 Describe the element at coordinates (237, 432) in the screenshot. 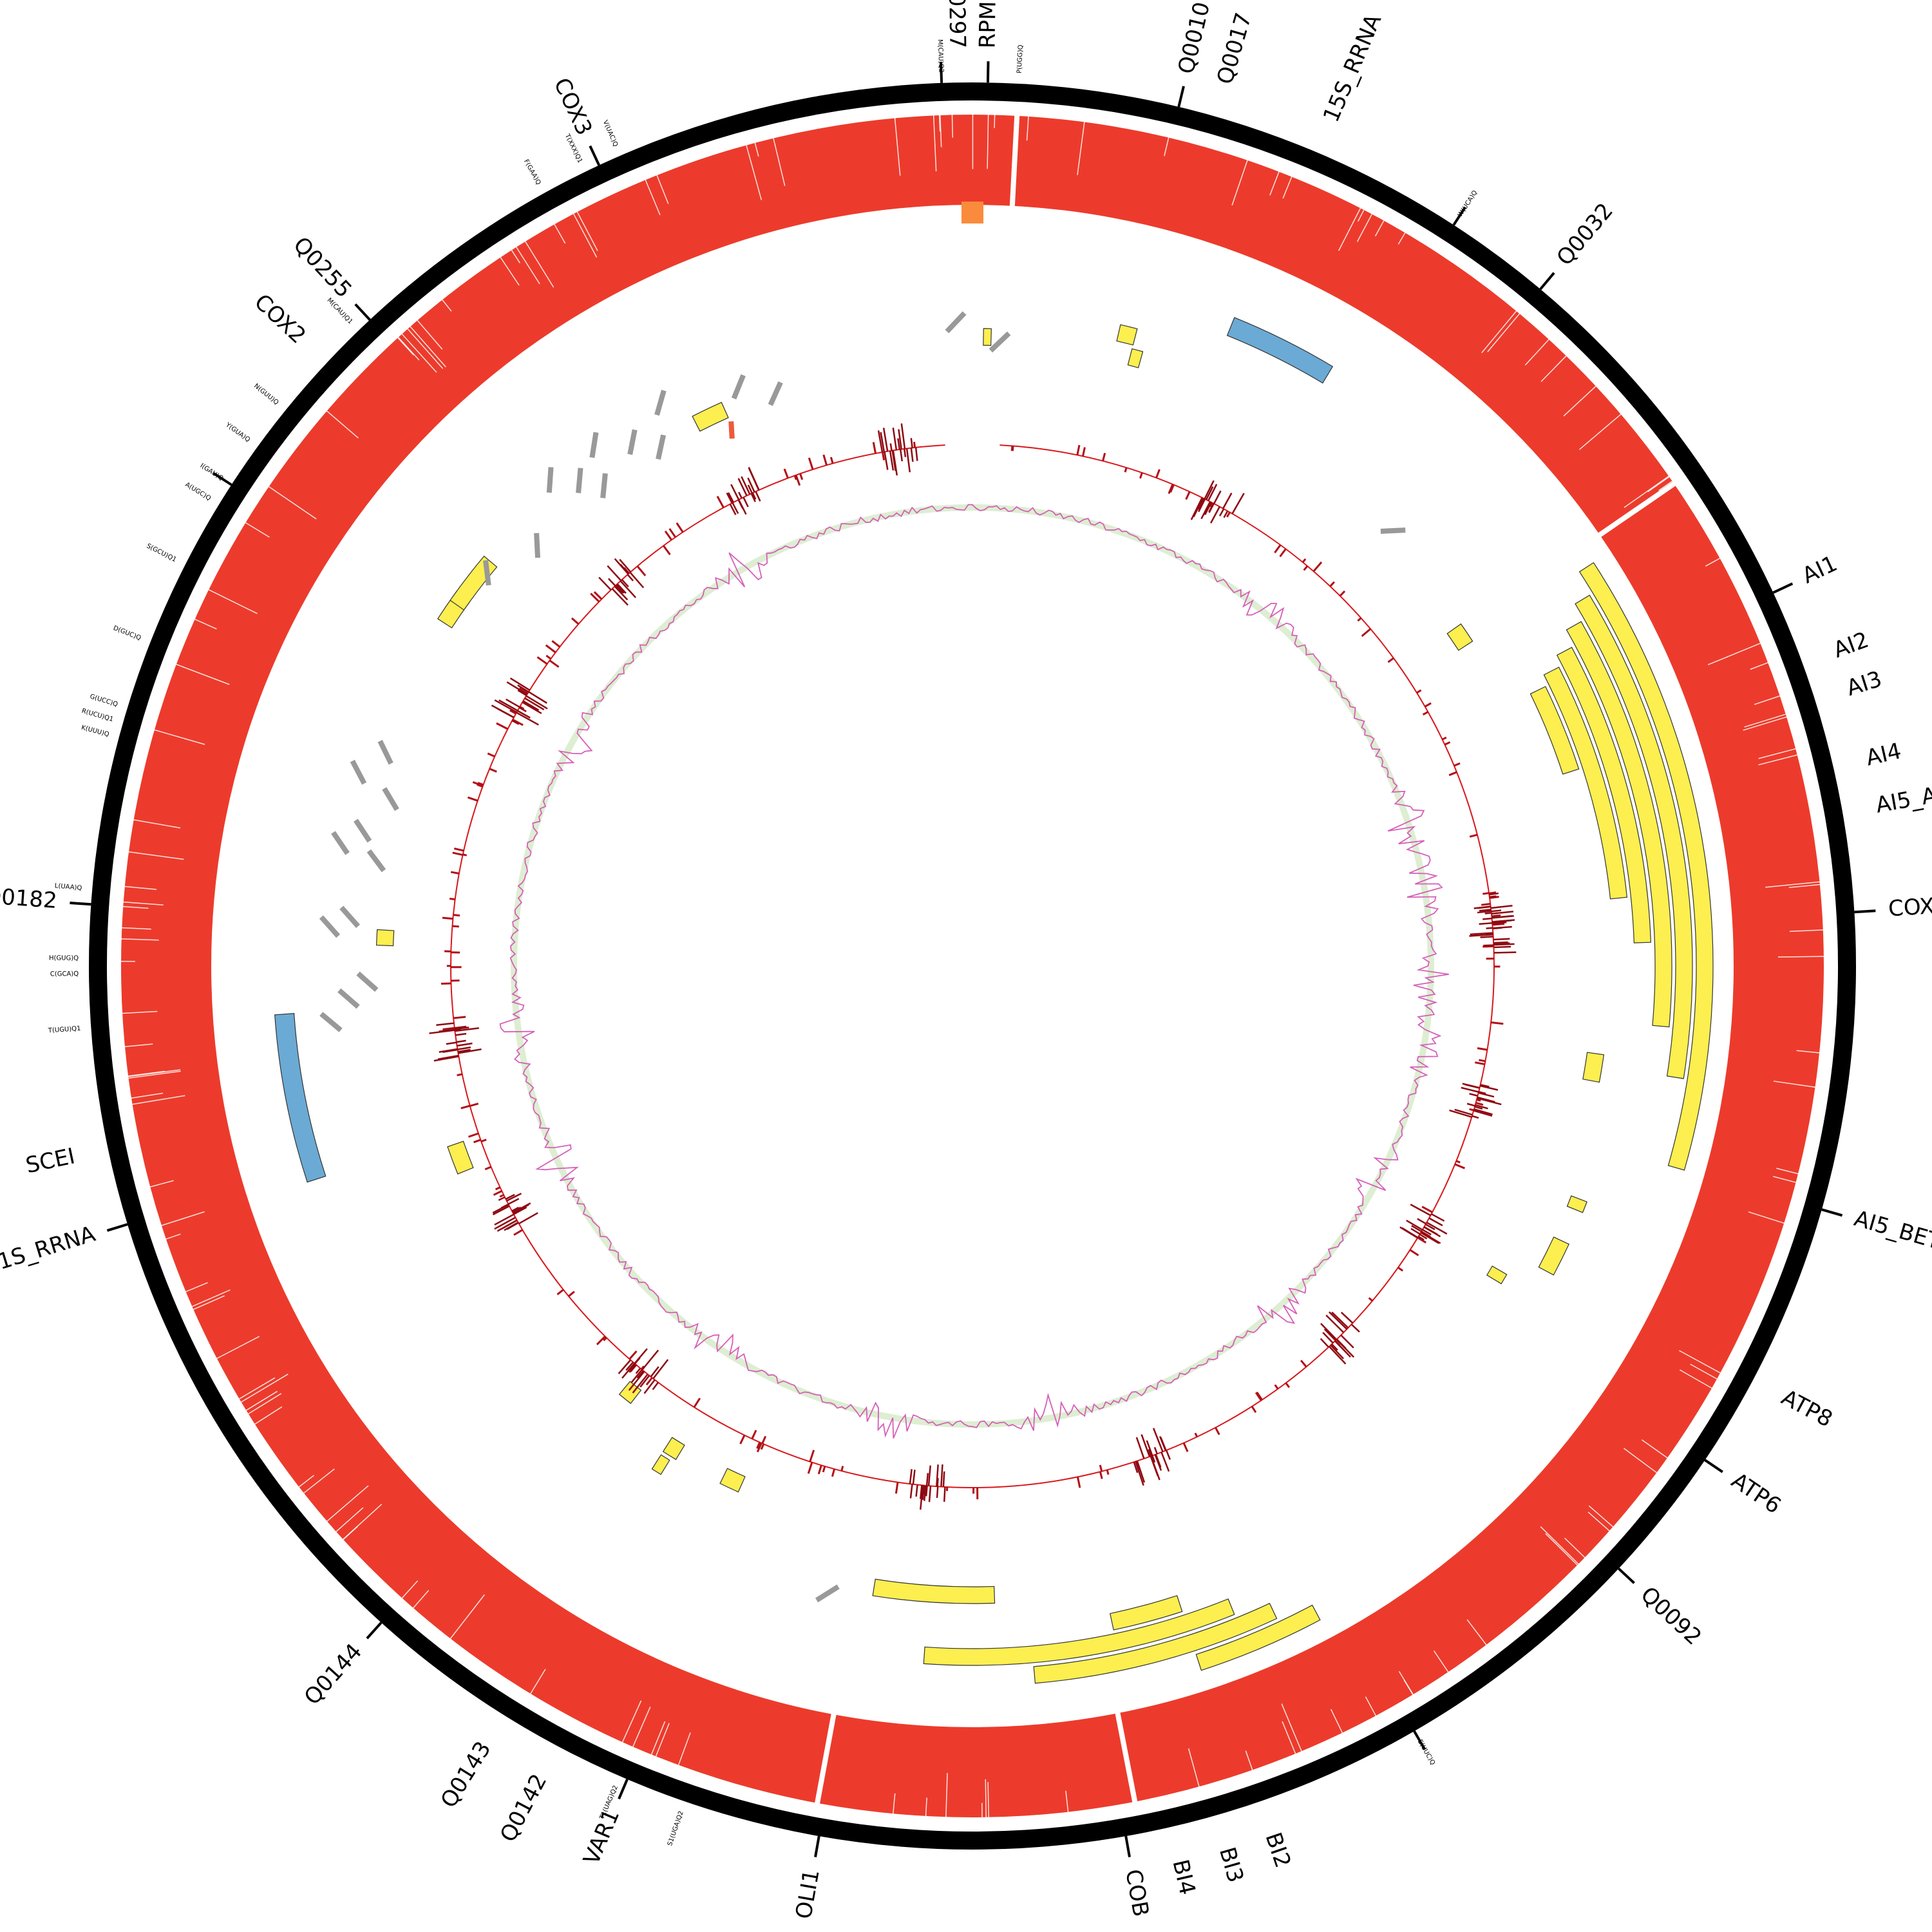

I see `trna-label-17: Y(GUA)Q` at that location.